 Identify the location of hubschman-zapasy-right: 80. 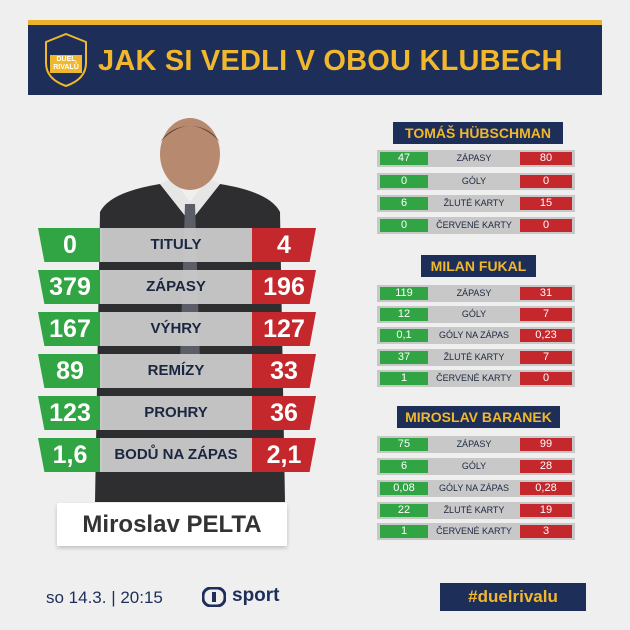
(546, 158).